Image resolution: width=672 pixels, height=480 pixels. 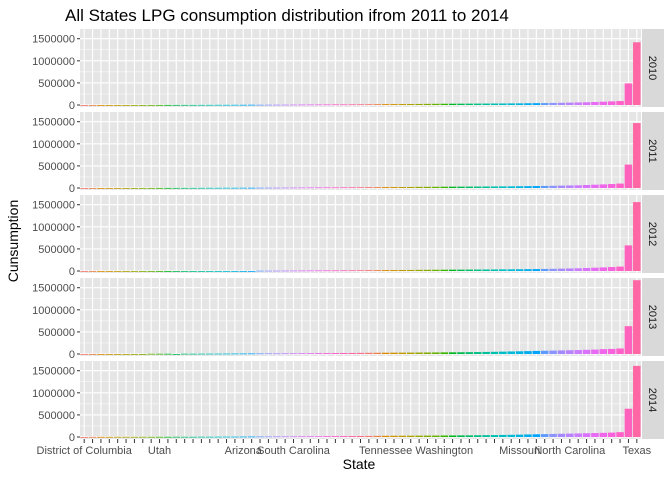 I want to click on x-tick-label: Arizona, so click(x=244, y=451).